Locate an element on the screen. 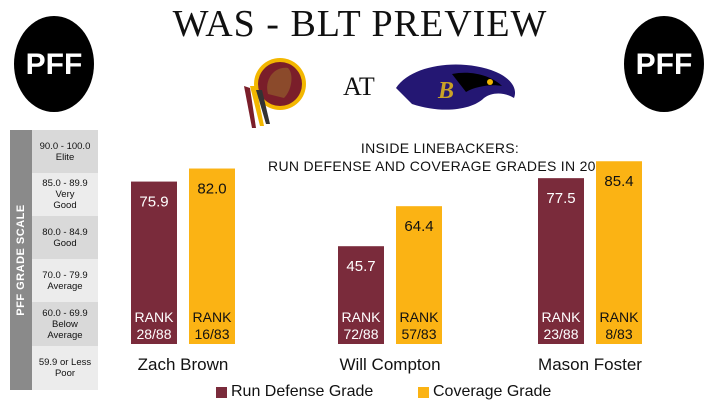 This screenshot has width=720, height=405. page-title: WAS - BLT PREVIEW is located at coordinates (360, 24).